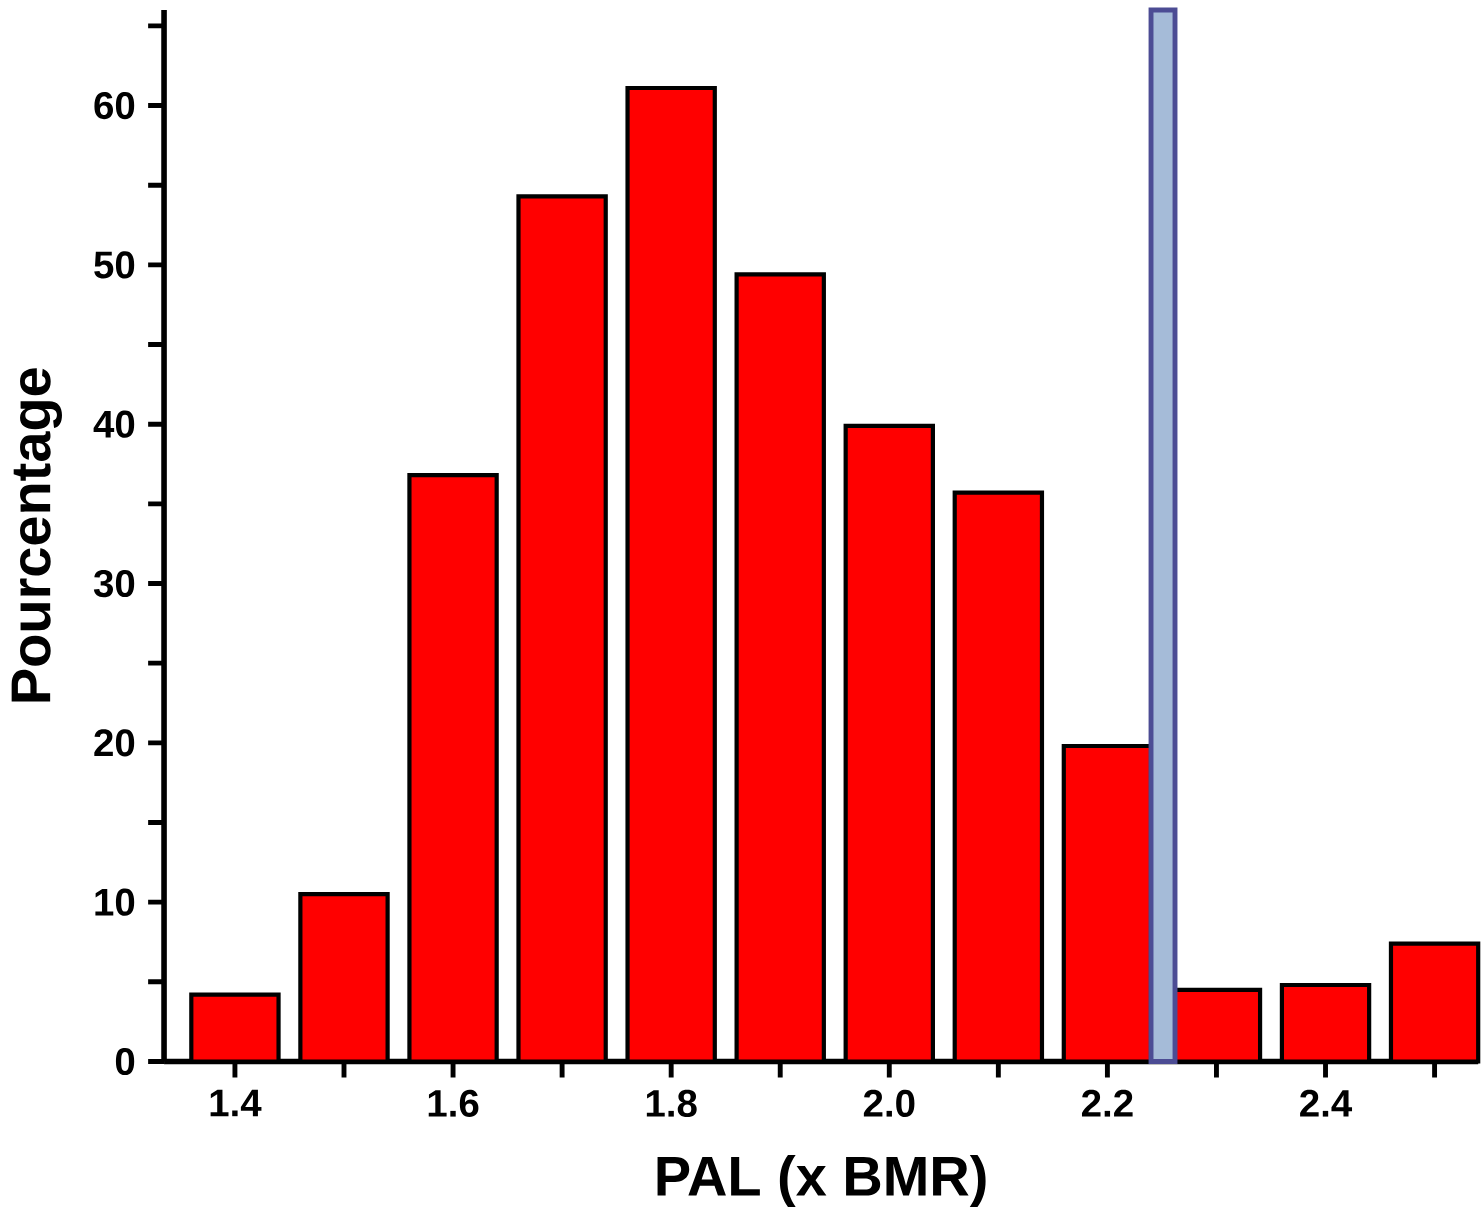  I want to click on x-tick-label: 2.4, so click(1326, 1103).